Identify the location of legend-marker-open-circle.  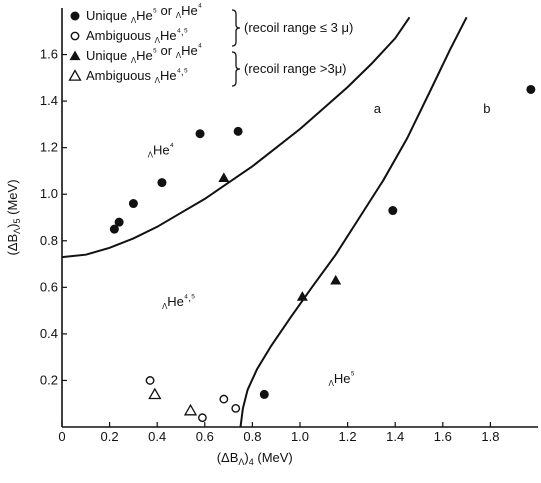
(75, 36).